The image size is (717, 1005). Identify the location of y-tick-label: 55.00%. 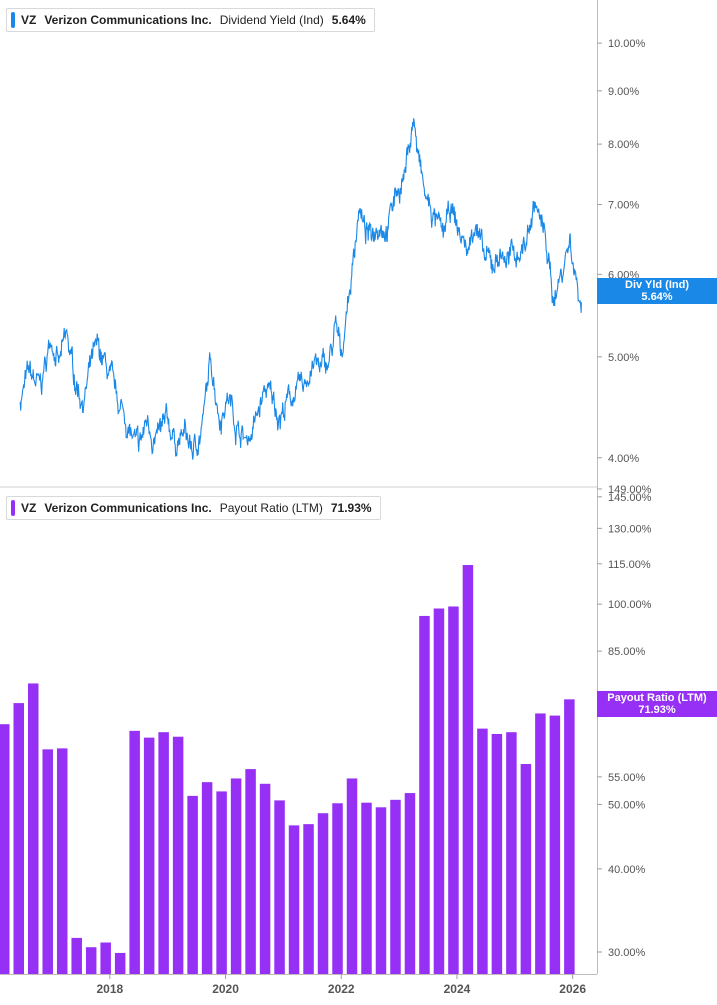
(627, 778).